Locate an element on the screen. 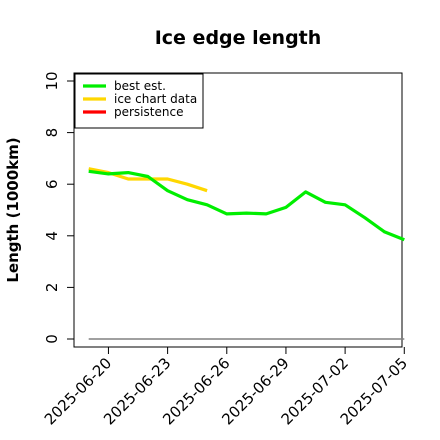  y-tick-label: 0 is located at coordinates (52, 339).